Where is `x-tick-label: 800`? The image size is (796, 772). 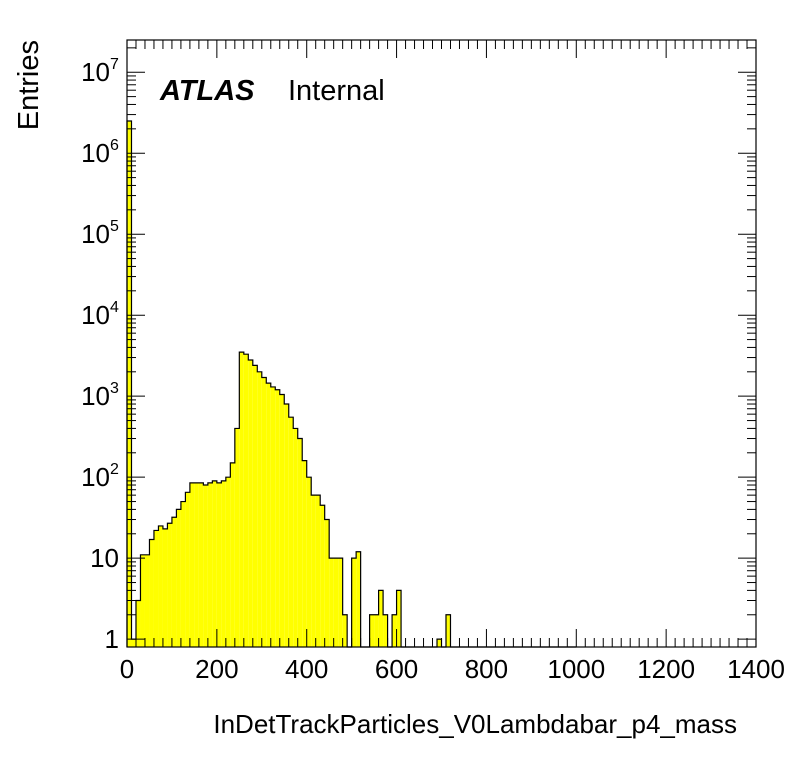
x-tick-label: 800 is located at coordinates (486, 669).